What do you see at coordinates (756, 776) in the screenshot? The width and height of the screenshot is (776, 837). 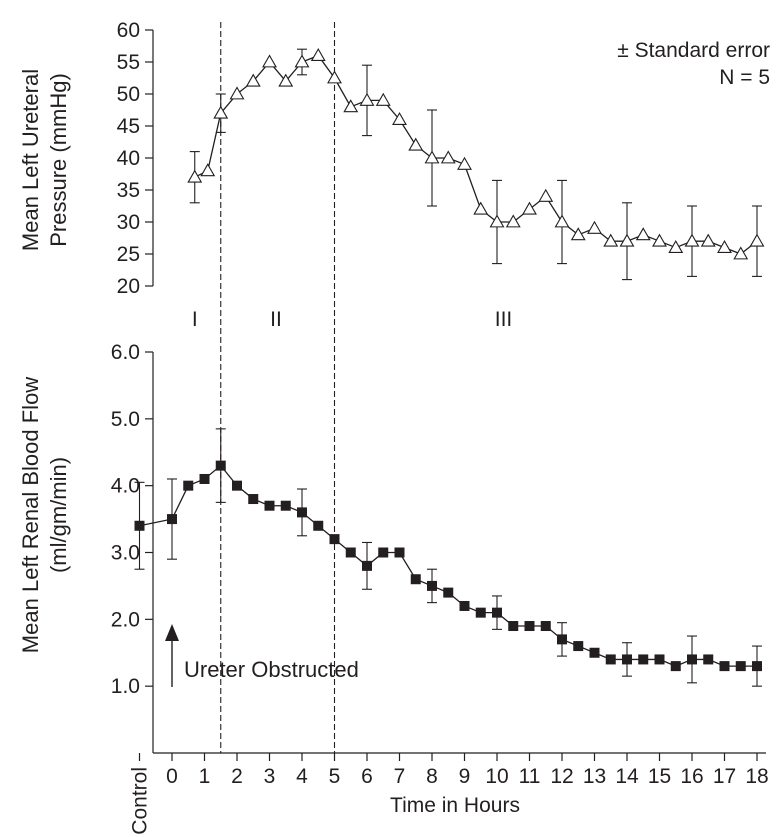 I see `x-tick-label: 18` at bounding box center [756, 776].